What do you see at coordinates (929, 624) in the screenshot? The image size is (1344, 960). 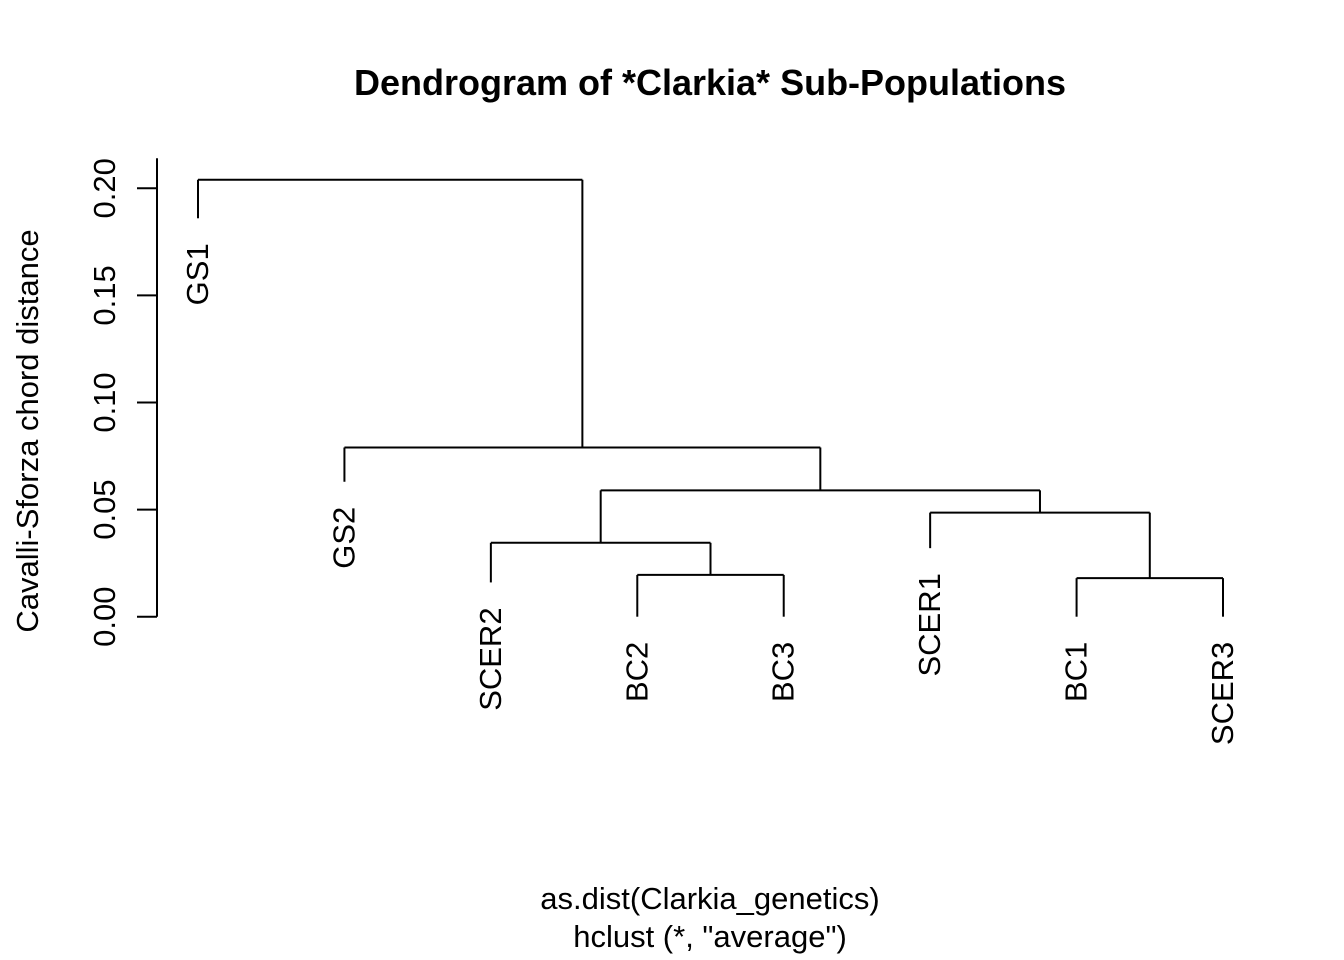 I see `leaf-label: SCER1` at bounding box center [929, 624].